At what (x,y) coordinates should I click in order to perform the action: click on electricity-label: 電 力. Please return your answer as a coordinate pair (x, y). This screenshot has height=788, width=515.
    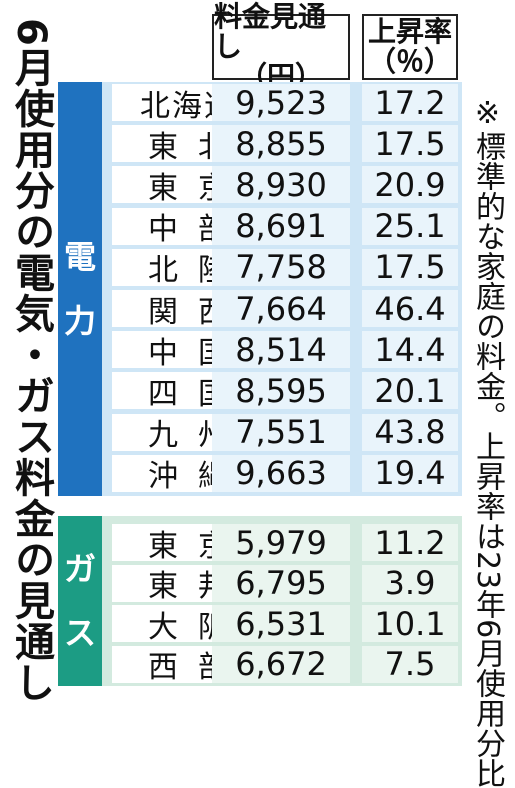
    Looking at the image, I should click on (80, 289).